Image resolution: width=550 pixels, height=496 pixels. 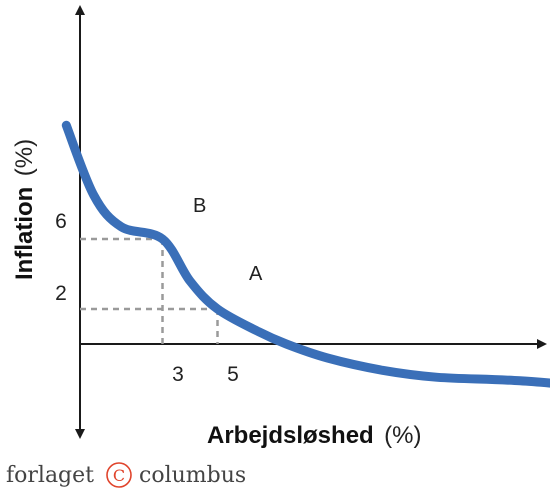 I want to click on y-axis-title-bold: Inflation, so click(x=24, y=233).